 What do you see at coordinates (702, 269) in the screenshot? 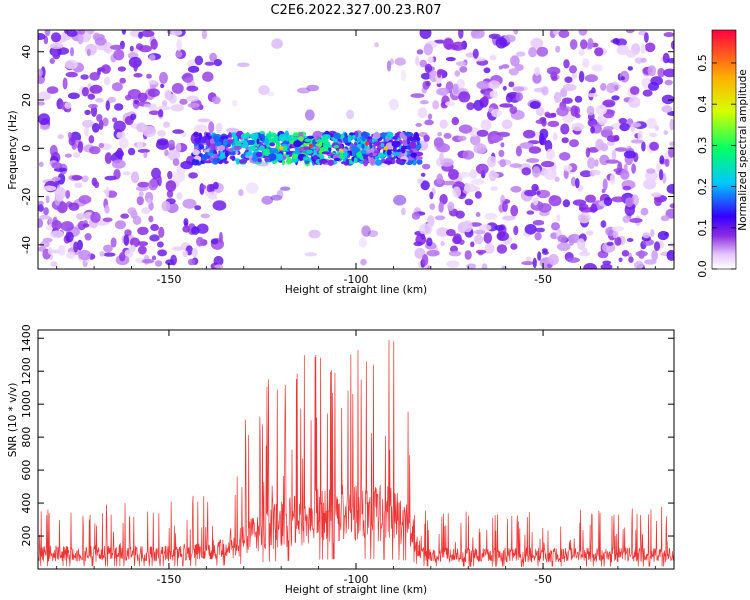
I see `colorbar-tick-label: 0.0` at bounding box center [702, 269].